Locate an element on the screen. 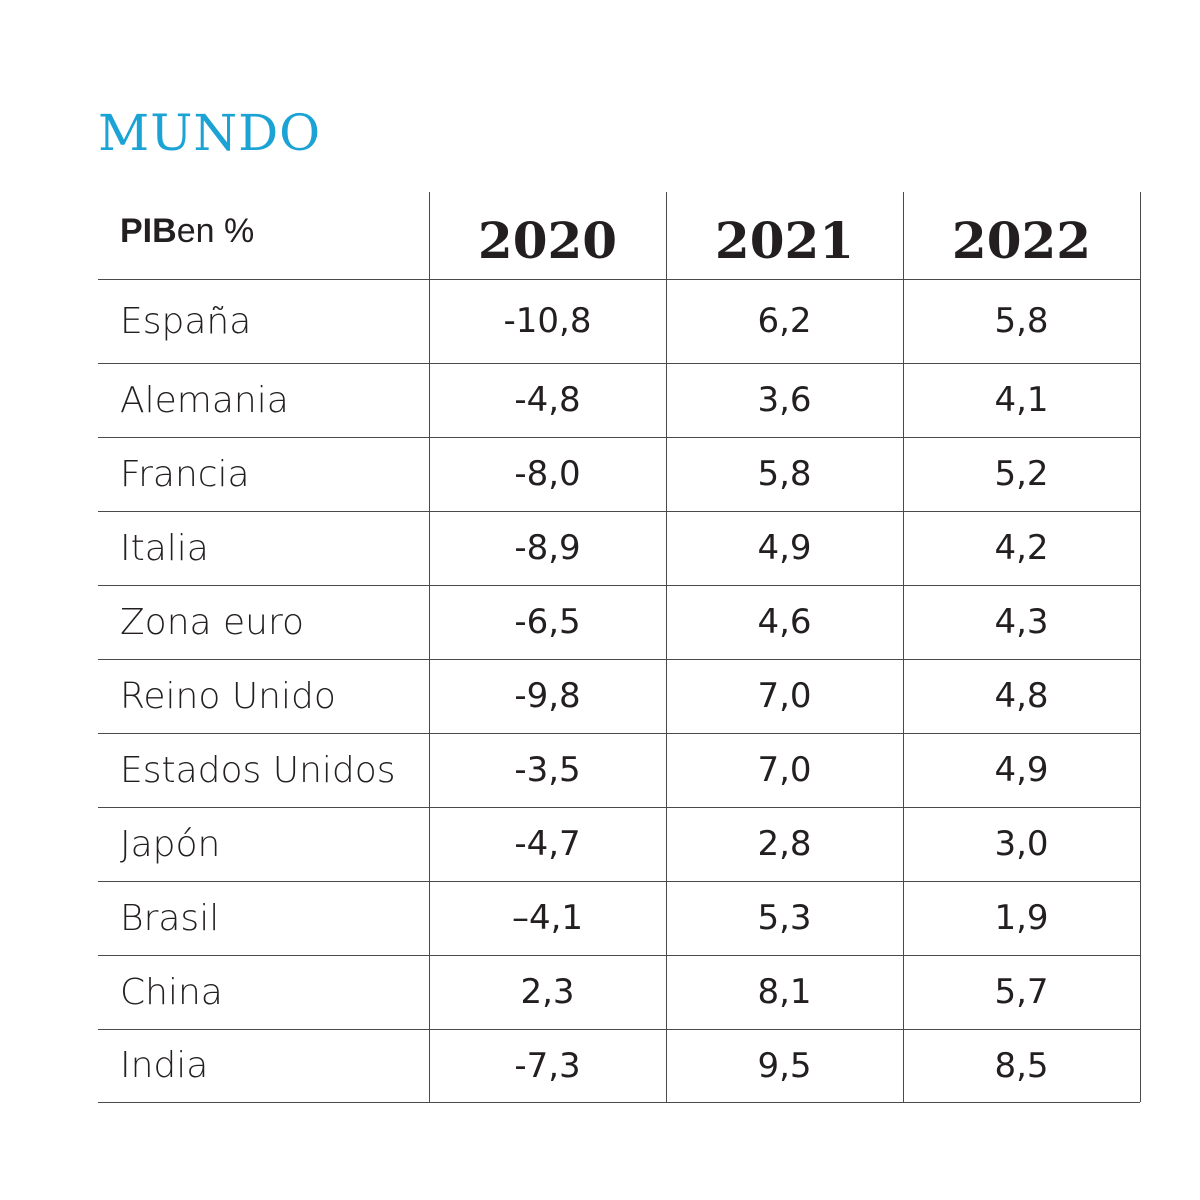 The width and height of the screenshot is (1200, 1200). value-alemania-2020: -4,8 is located at coordinates (547, 400).